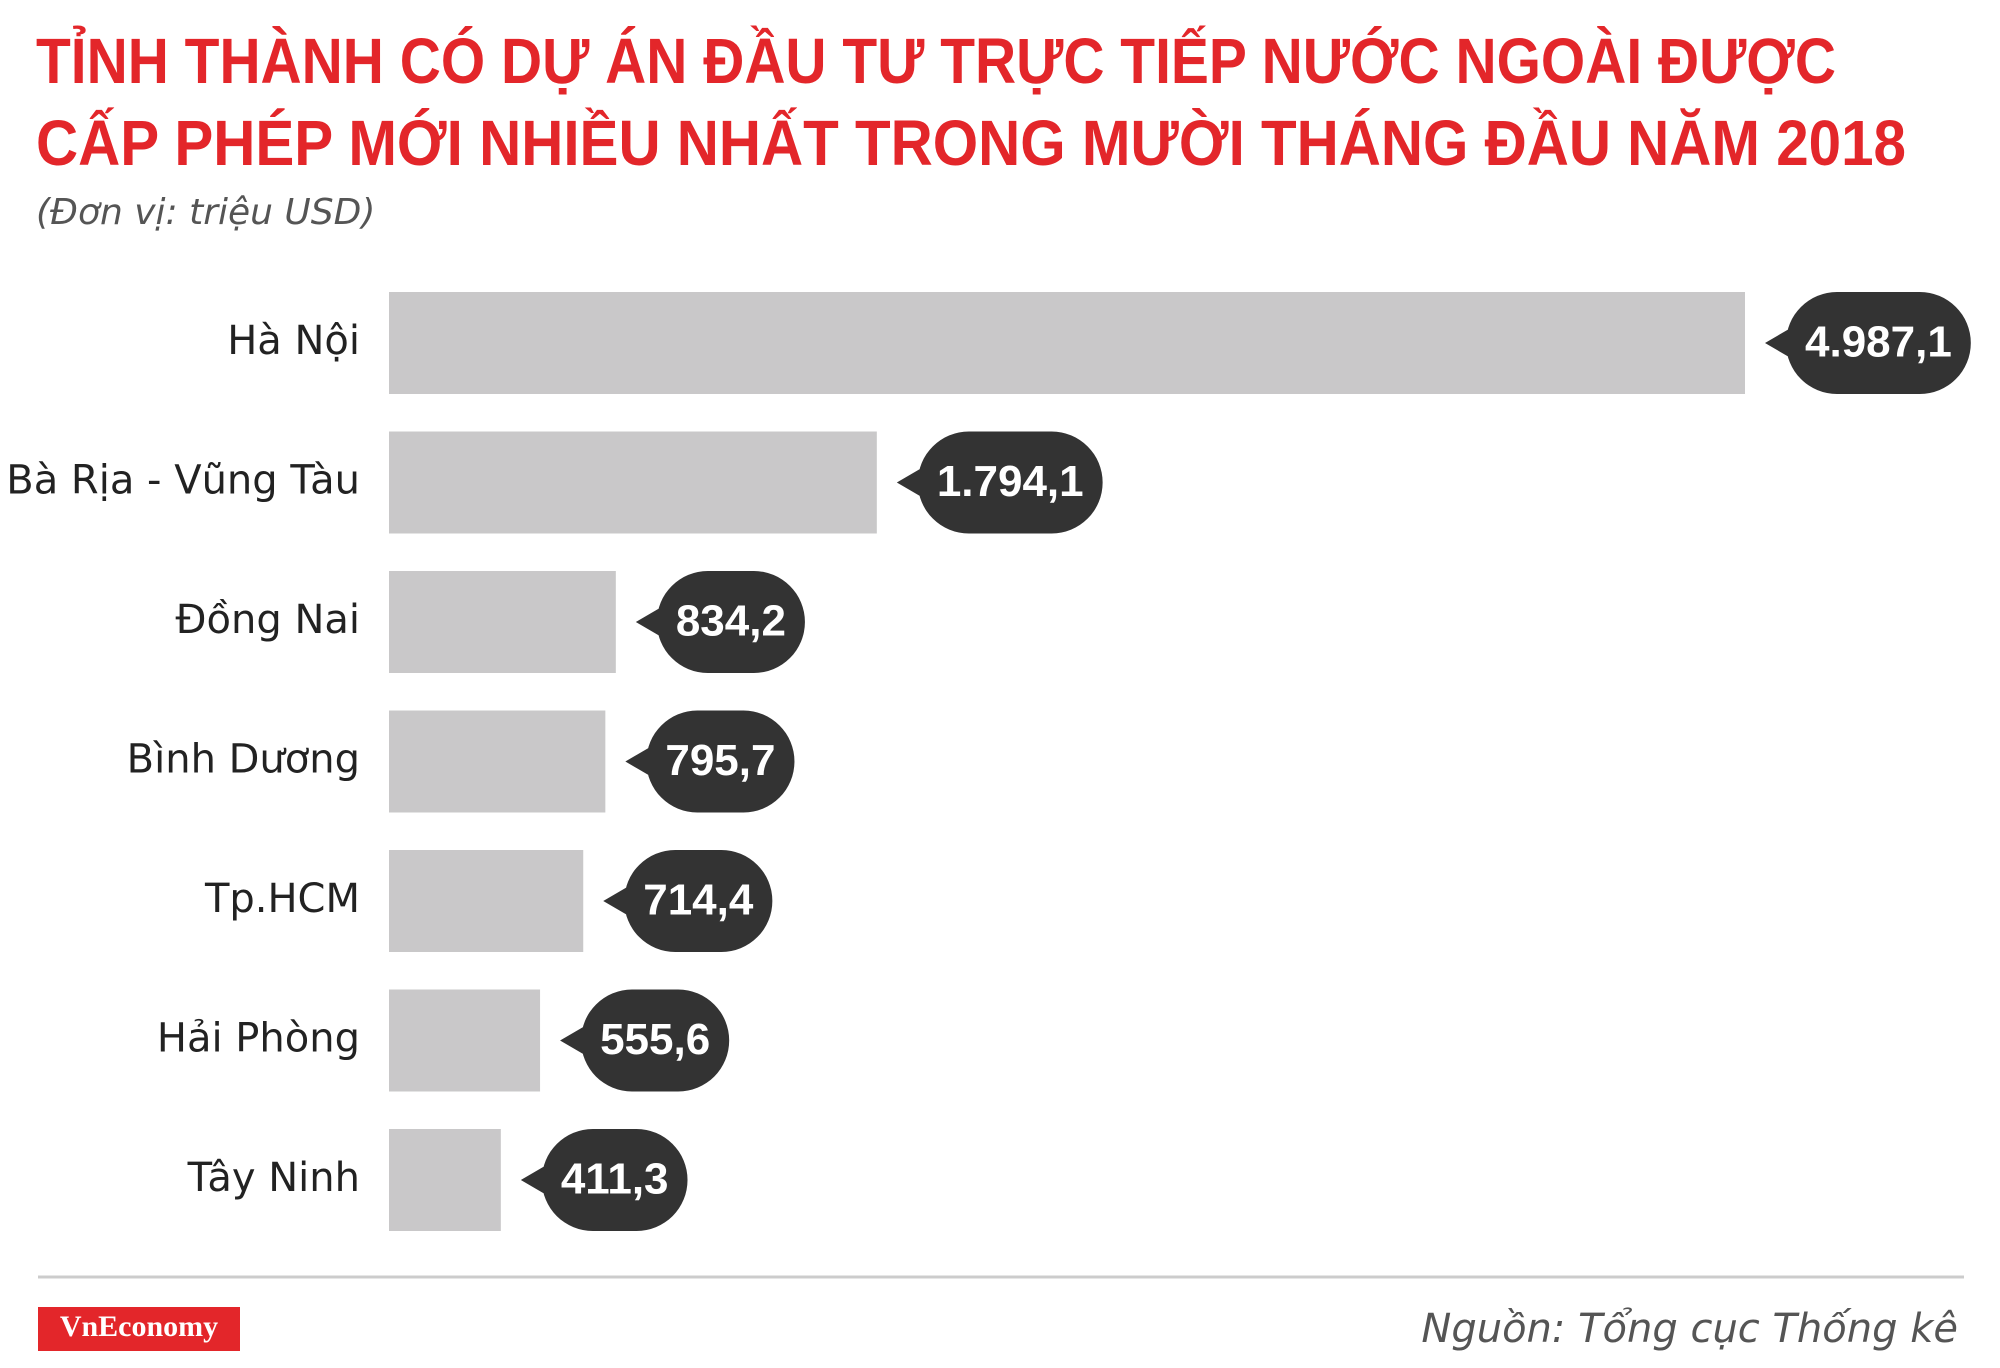 The width and height of the screenshot is (2000, 1368). I want to click on value-label: 411,3, so click(615, 1179).